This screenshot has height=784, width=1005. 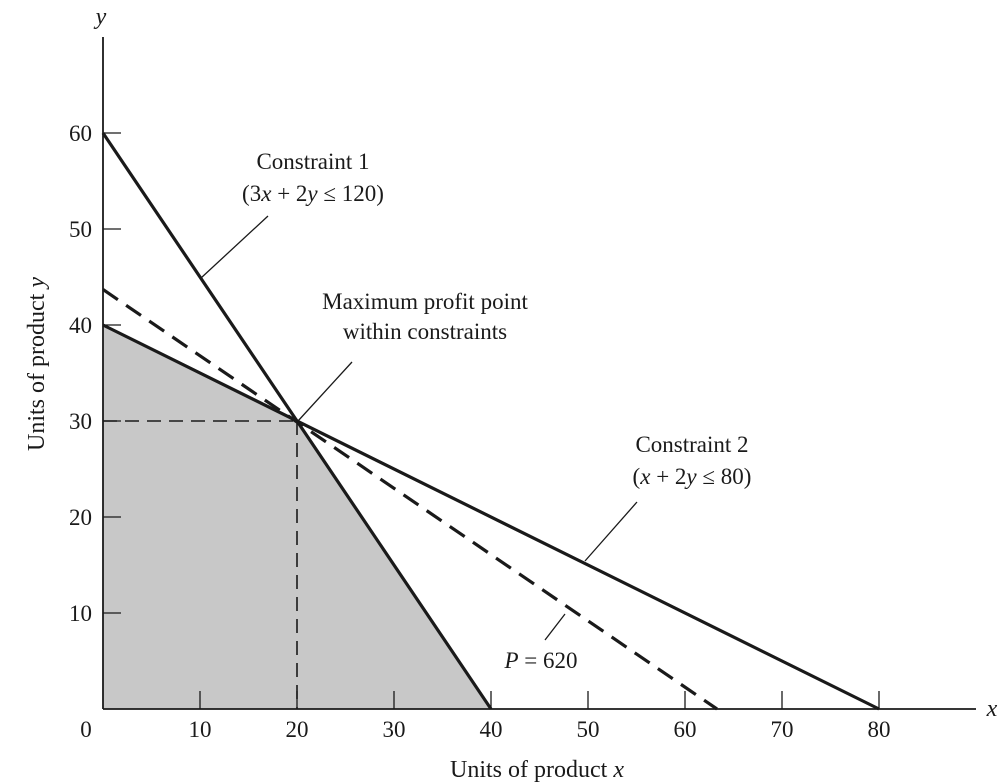 What do you see at coordinates (297, 729) in the screenshot?
I see `x-tick-label: 20` at bounding box center [297, 729].